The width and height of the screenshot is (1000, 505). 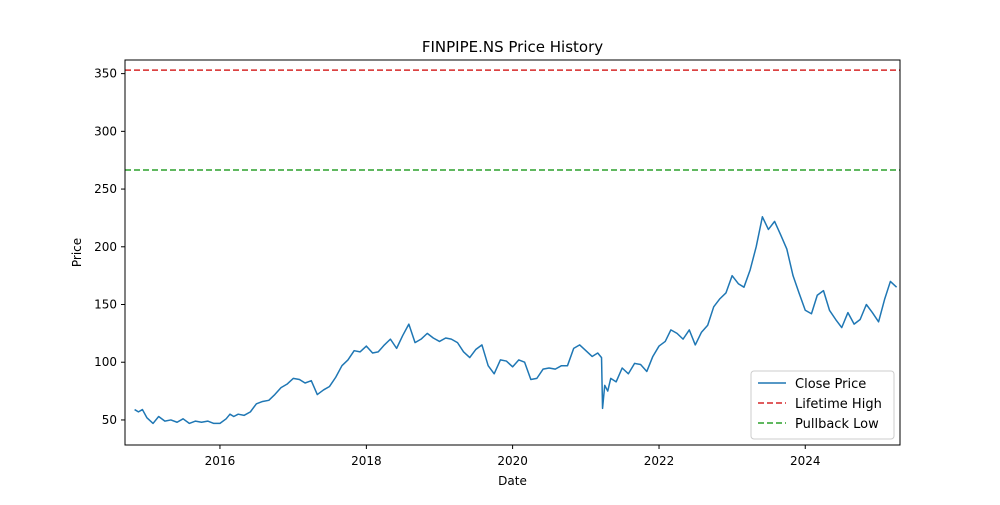 I want to click on x-tick-label: 2016, so click(x=220, y=461).